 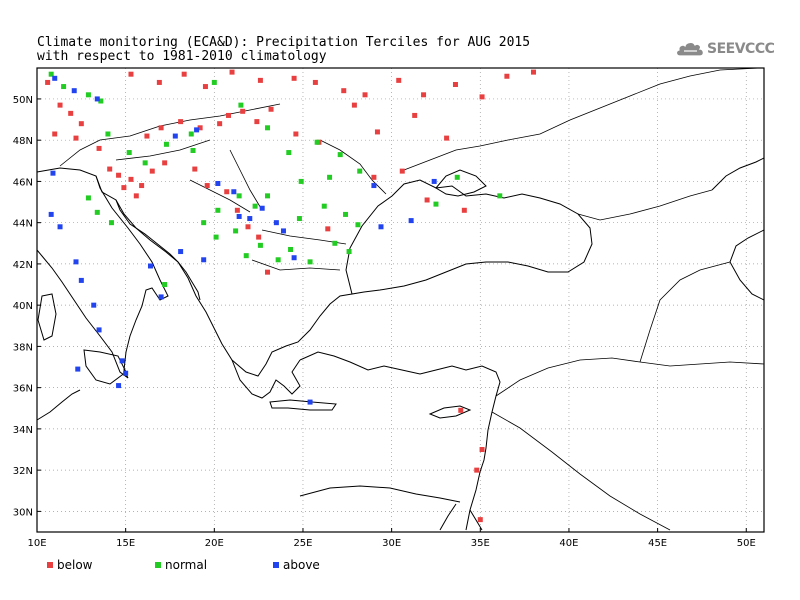 What do you see at coordinates (23, 430) in the screenshot?
I see `tick-label-lat: 34N` at bounding box center [23, 430].